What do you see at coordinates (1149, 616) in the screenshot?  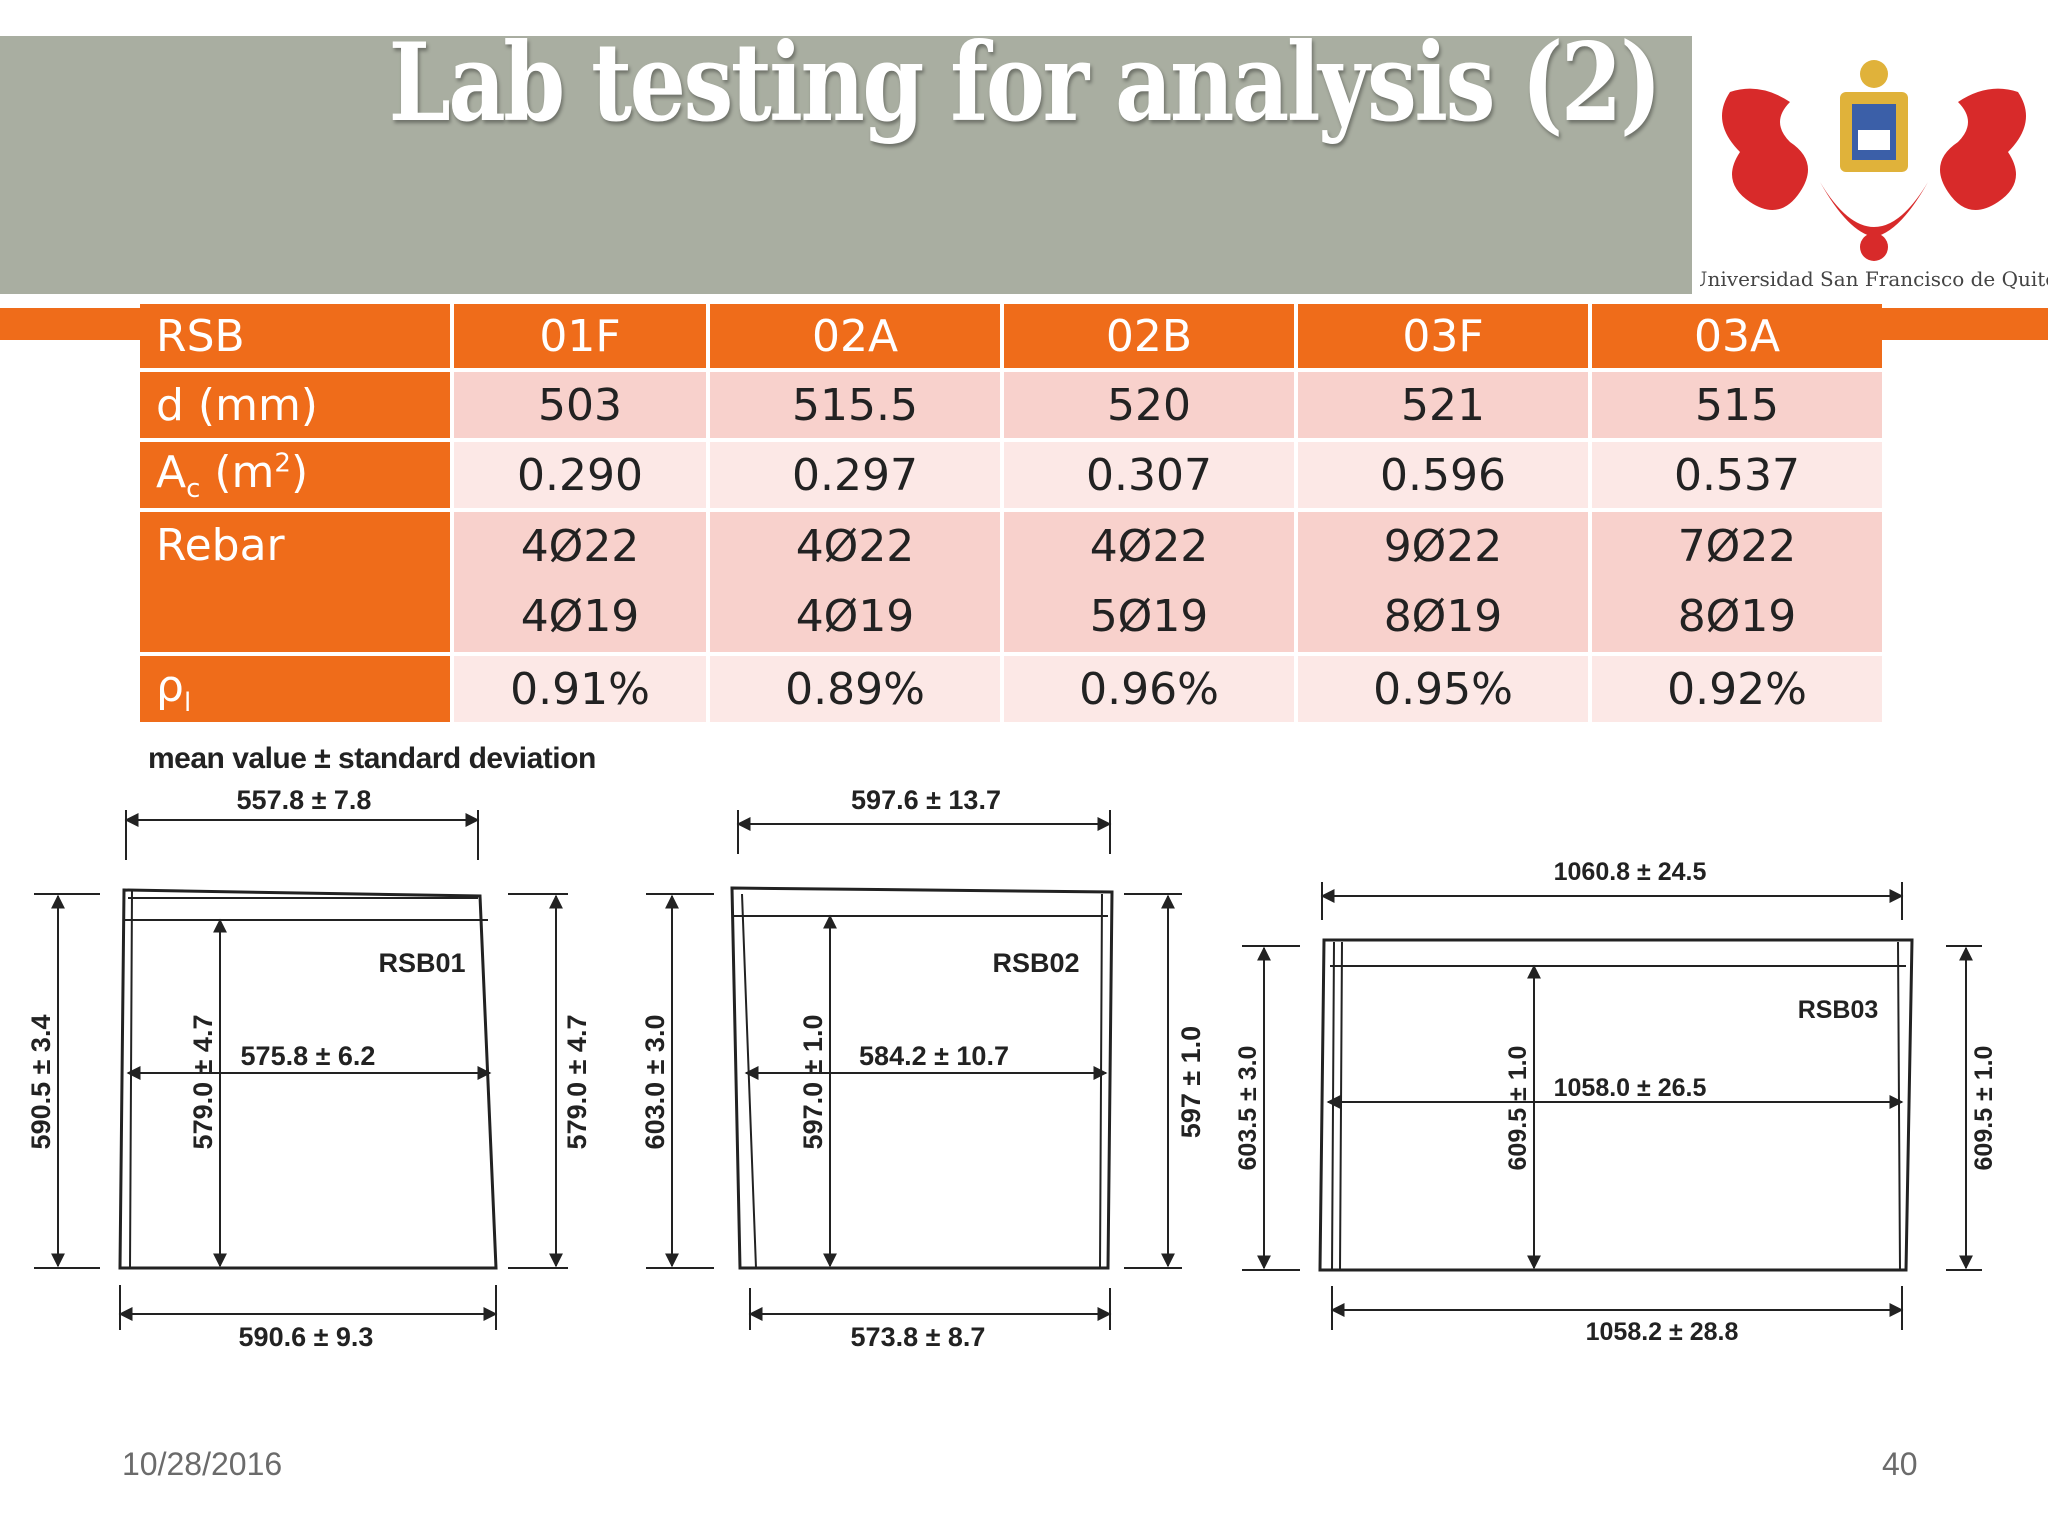 I see `rebar-line-2: 5Ø19` at bounding box center [1149, 616].